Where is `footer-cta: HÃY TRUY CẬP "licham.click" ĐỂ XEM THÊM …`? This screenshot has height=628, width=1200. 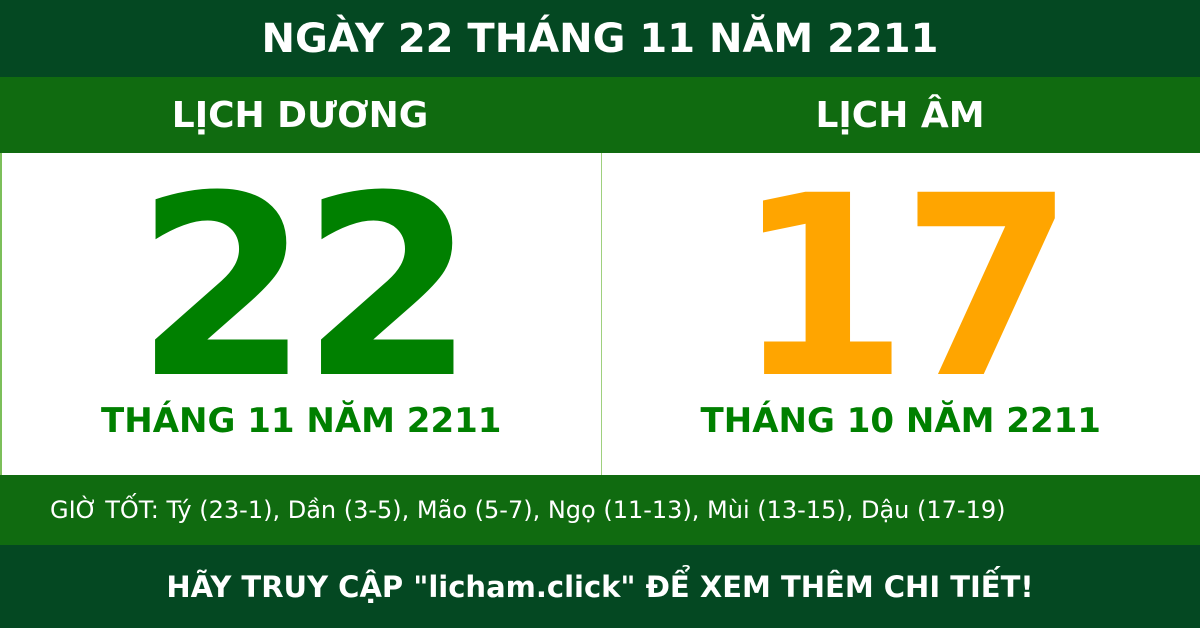 footer-cta: HÃY TRUY CẬP "licham.click" ĐỂ XEM THÊM … is located at coordinates (600, 586).